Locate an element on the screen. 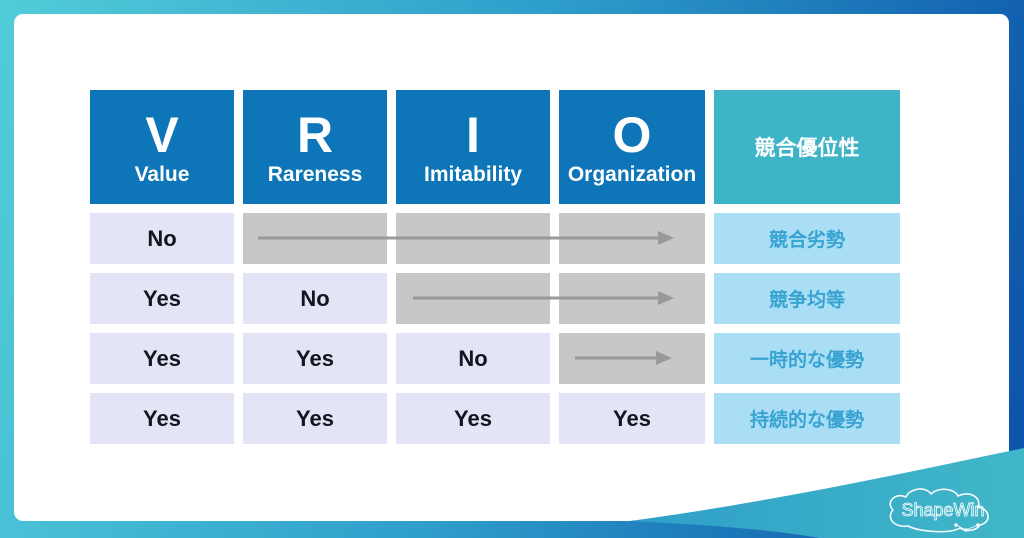  cell-r3-imitability: No is located at coordinates (473, 358).